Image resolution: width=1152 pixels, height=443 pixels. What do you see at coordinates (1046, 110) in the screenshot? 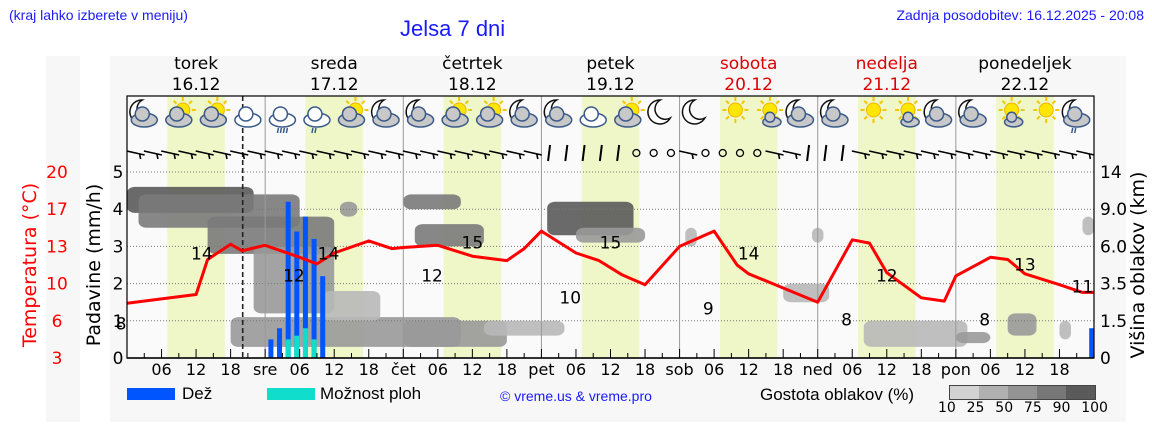
I see `sun-icon` at bounding box center [1046, 110].